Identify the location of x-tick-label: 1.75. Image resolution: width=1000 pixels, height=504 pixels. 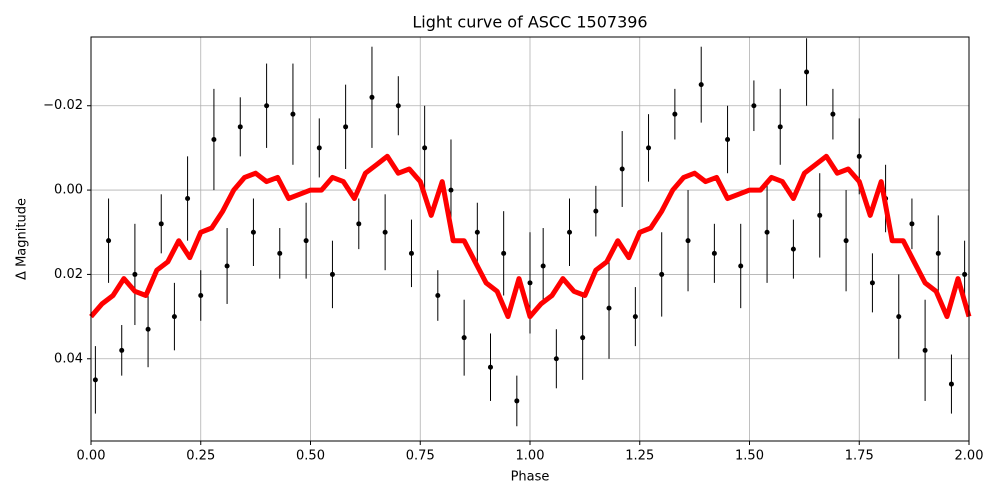
(859, 456).